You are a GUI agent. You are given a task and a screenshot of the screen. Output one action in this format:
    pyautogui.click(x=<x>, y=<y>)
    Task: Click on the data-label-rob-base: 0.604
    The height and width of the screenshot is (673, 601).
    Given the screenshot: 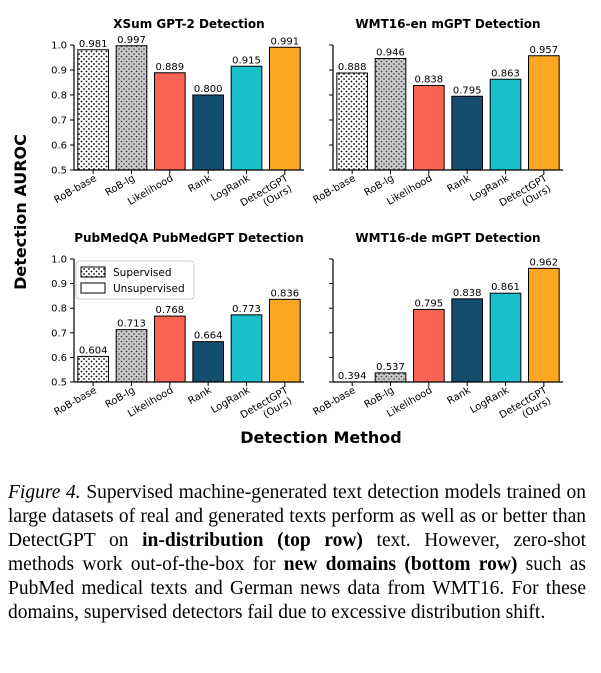 What is the action you would take?
    pyautogui.click(x=93, y=350)
    